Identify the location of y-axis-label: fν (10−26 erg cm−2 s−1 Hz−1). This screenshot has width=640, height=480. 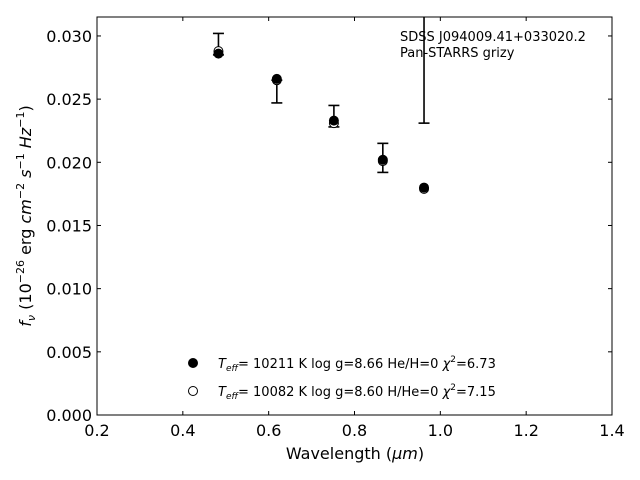
(26, 215).